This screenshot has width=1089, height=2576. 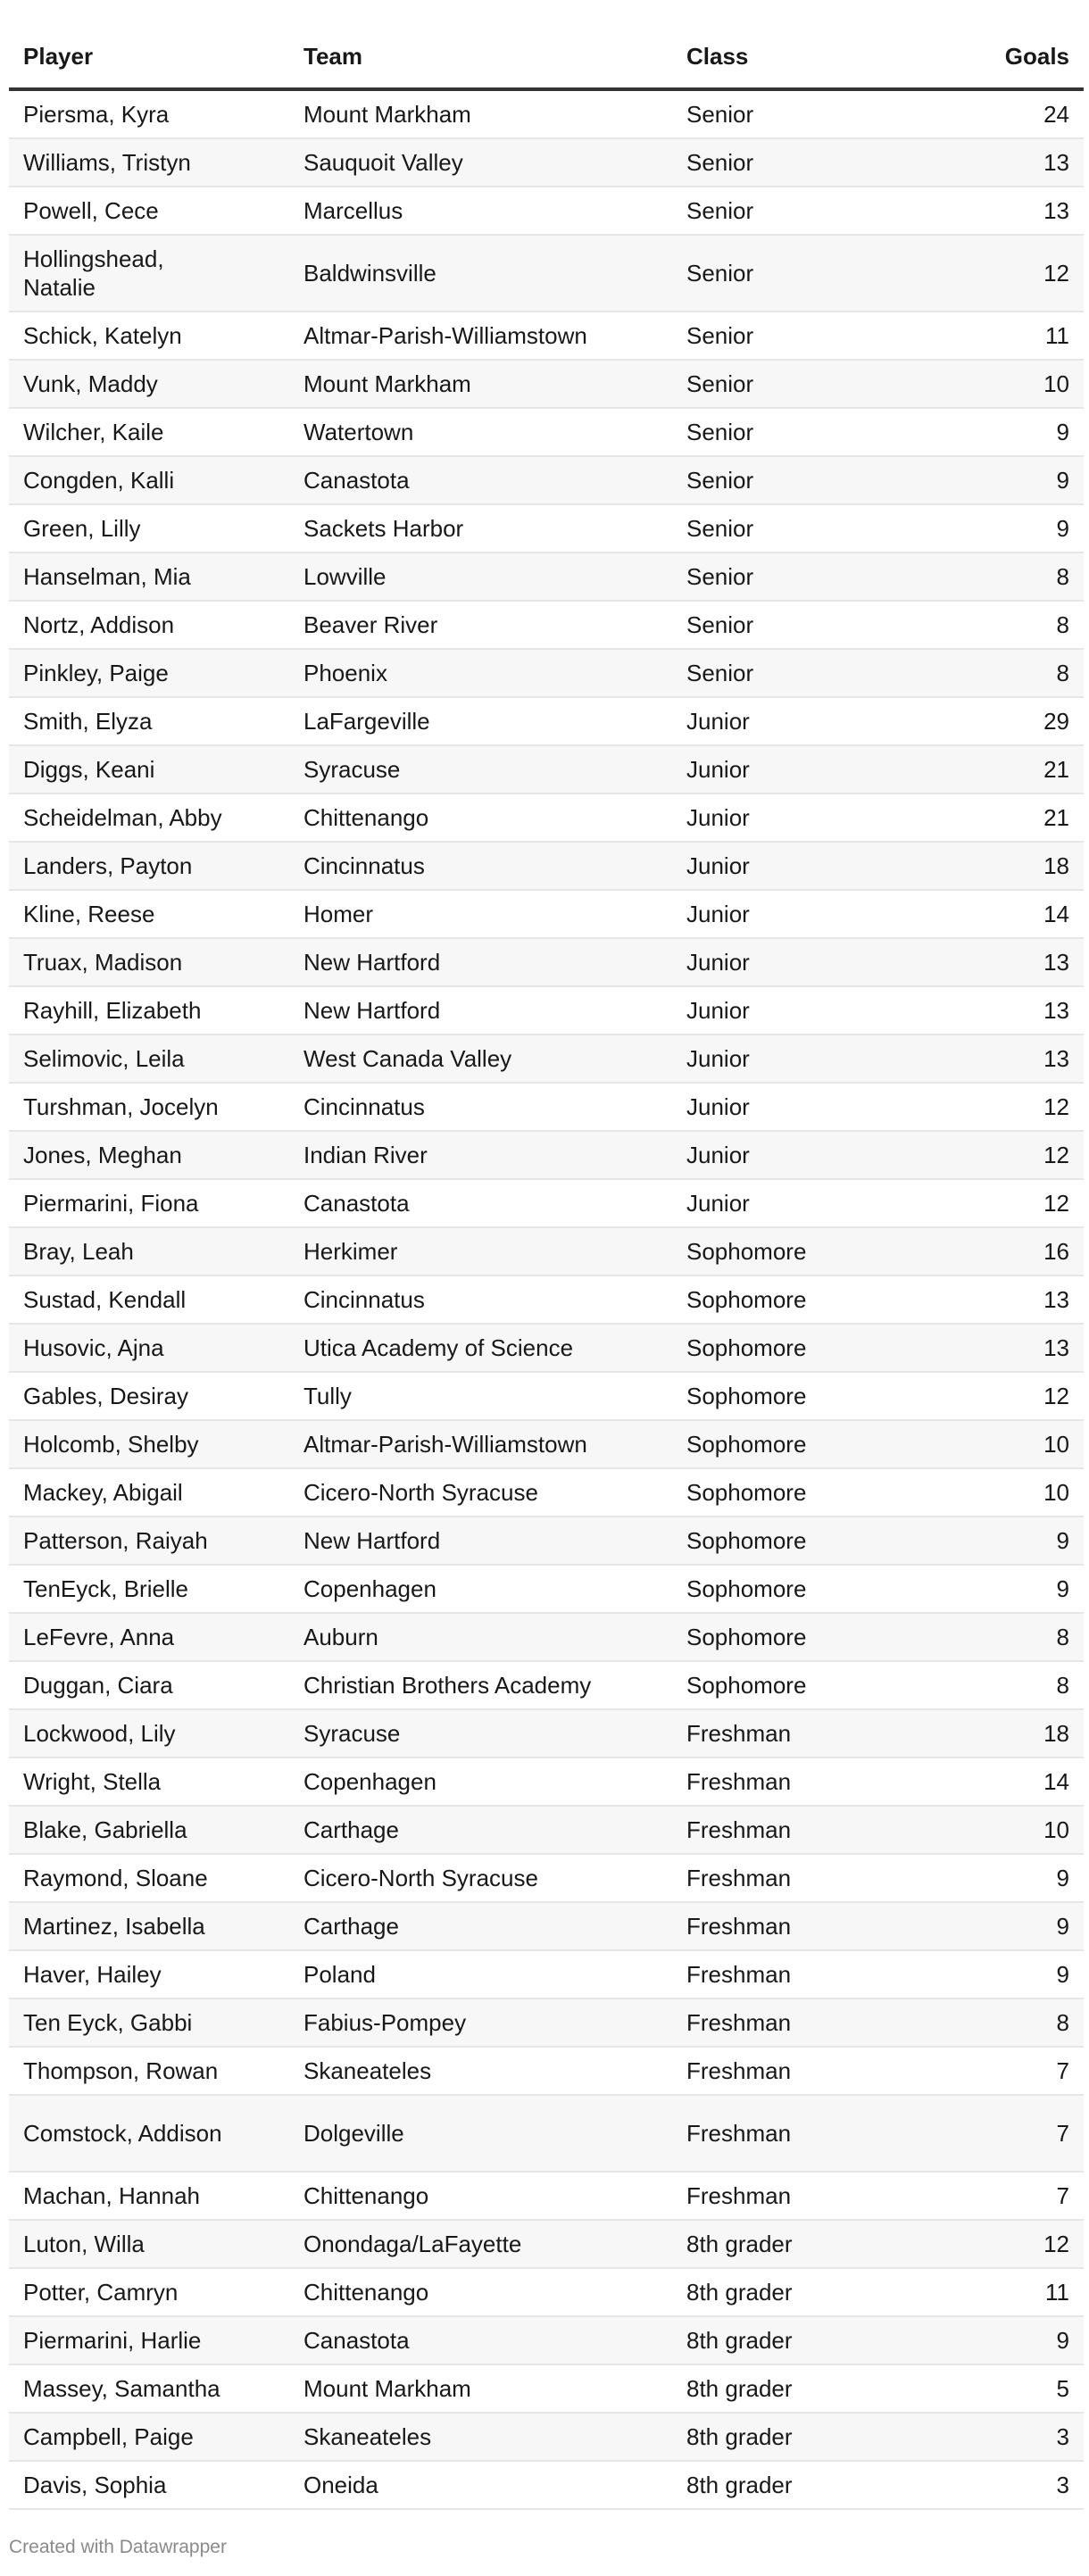 I want to click on cell-player: Bray, Leah, so click(x=149, y=1251).